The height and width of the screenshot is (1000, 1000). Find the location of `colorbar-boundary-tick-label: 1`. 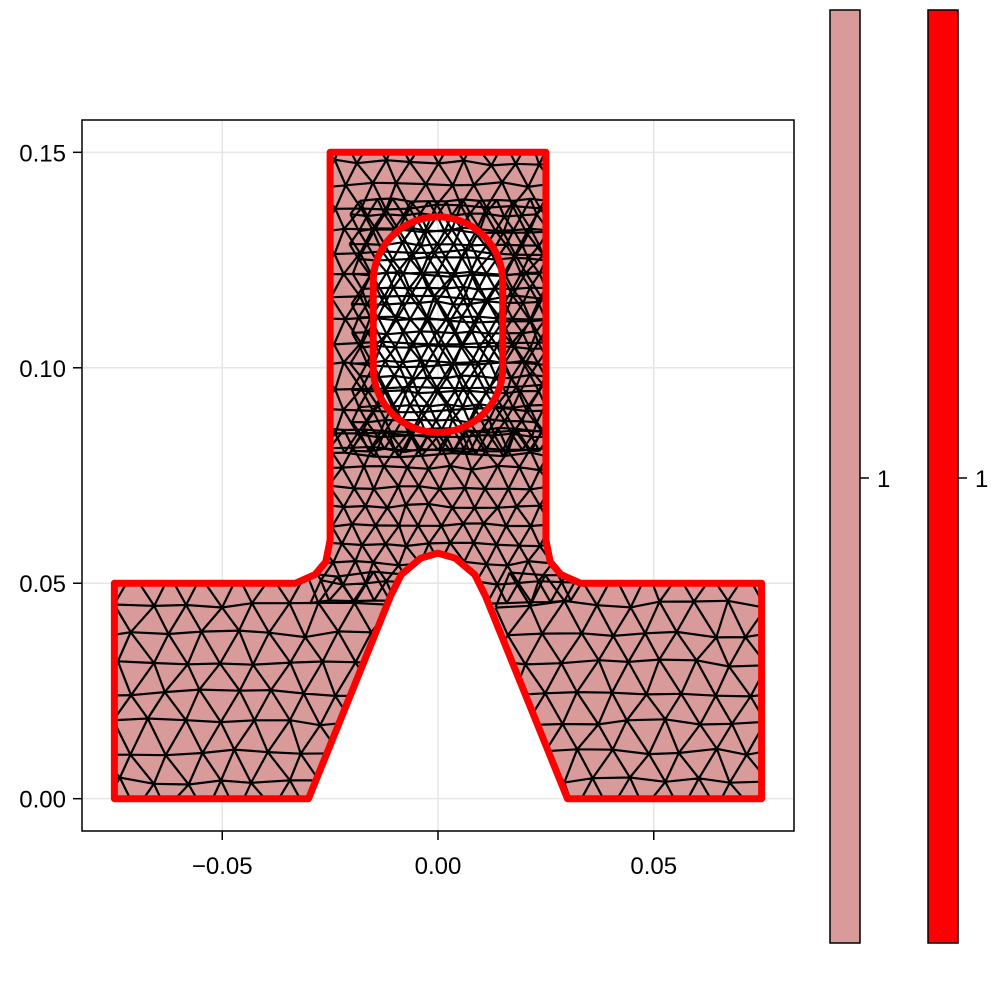

colorbar-boundary-tick-label: 1 is located at coordinates (981, 479).